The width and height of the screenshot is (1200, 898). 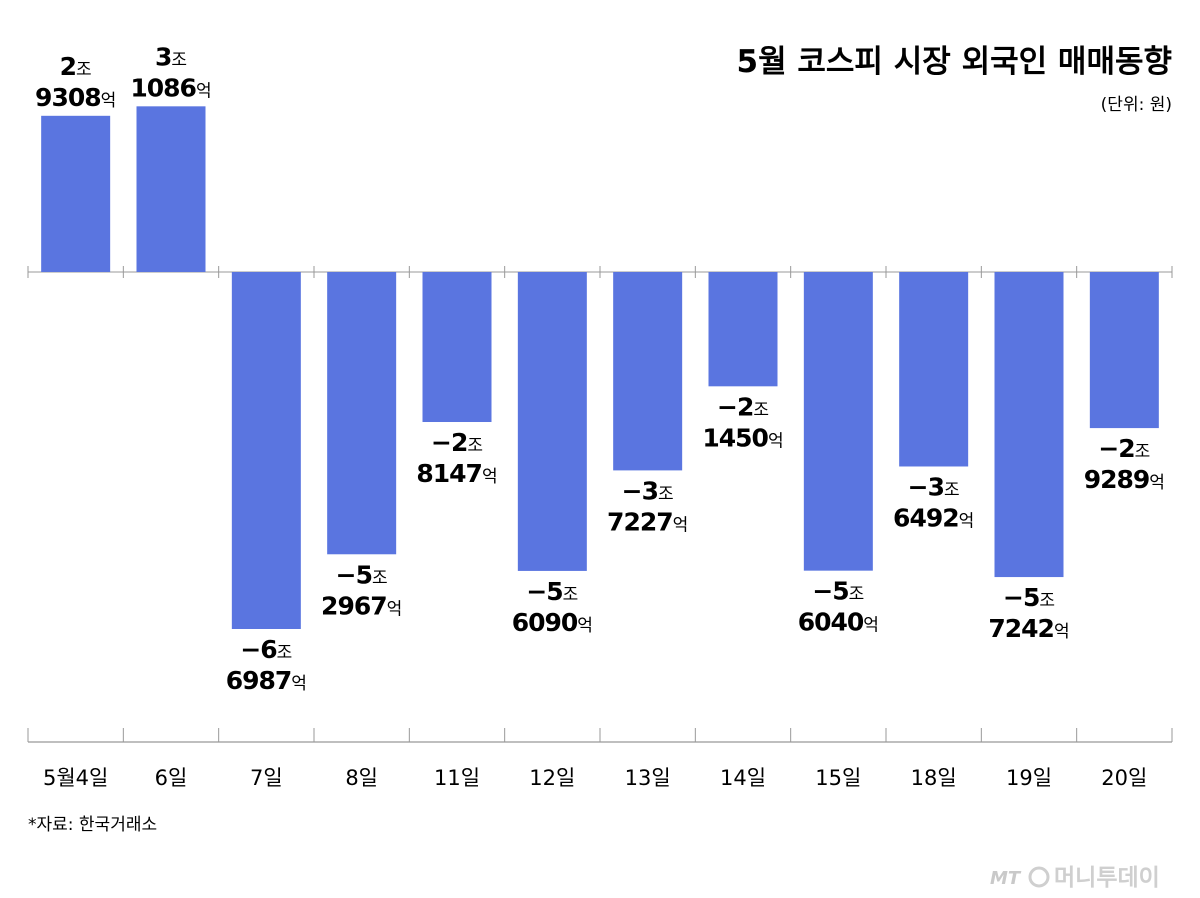 What do you see at coordinates (743, 778) in the screenshot?
I see `x-tick-label: 14일` at bounding box center [743, 778].